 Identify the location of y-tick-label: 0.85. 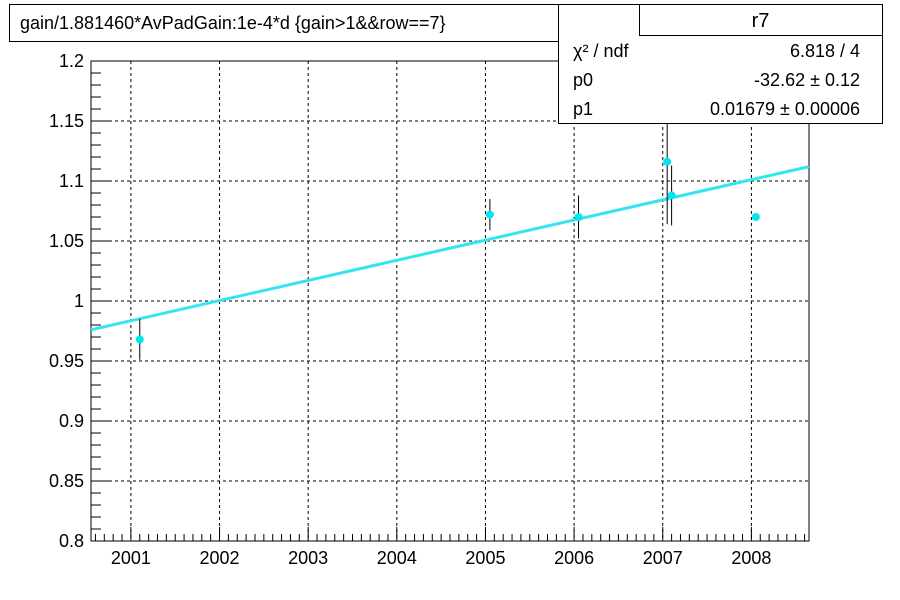
(66, 481).